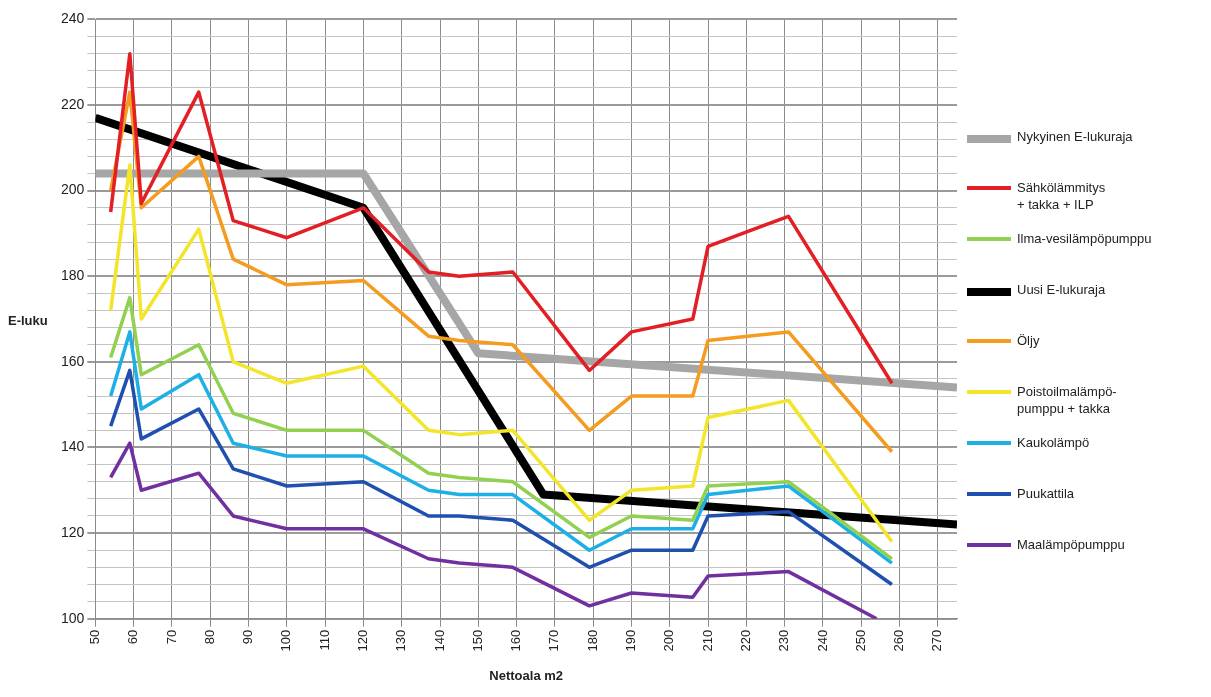  I want to click on x-tick-label: 220, so click(745, 640).